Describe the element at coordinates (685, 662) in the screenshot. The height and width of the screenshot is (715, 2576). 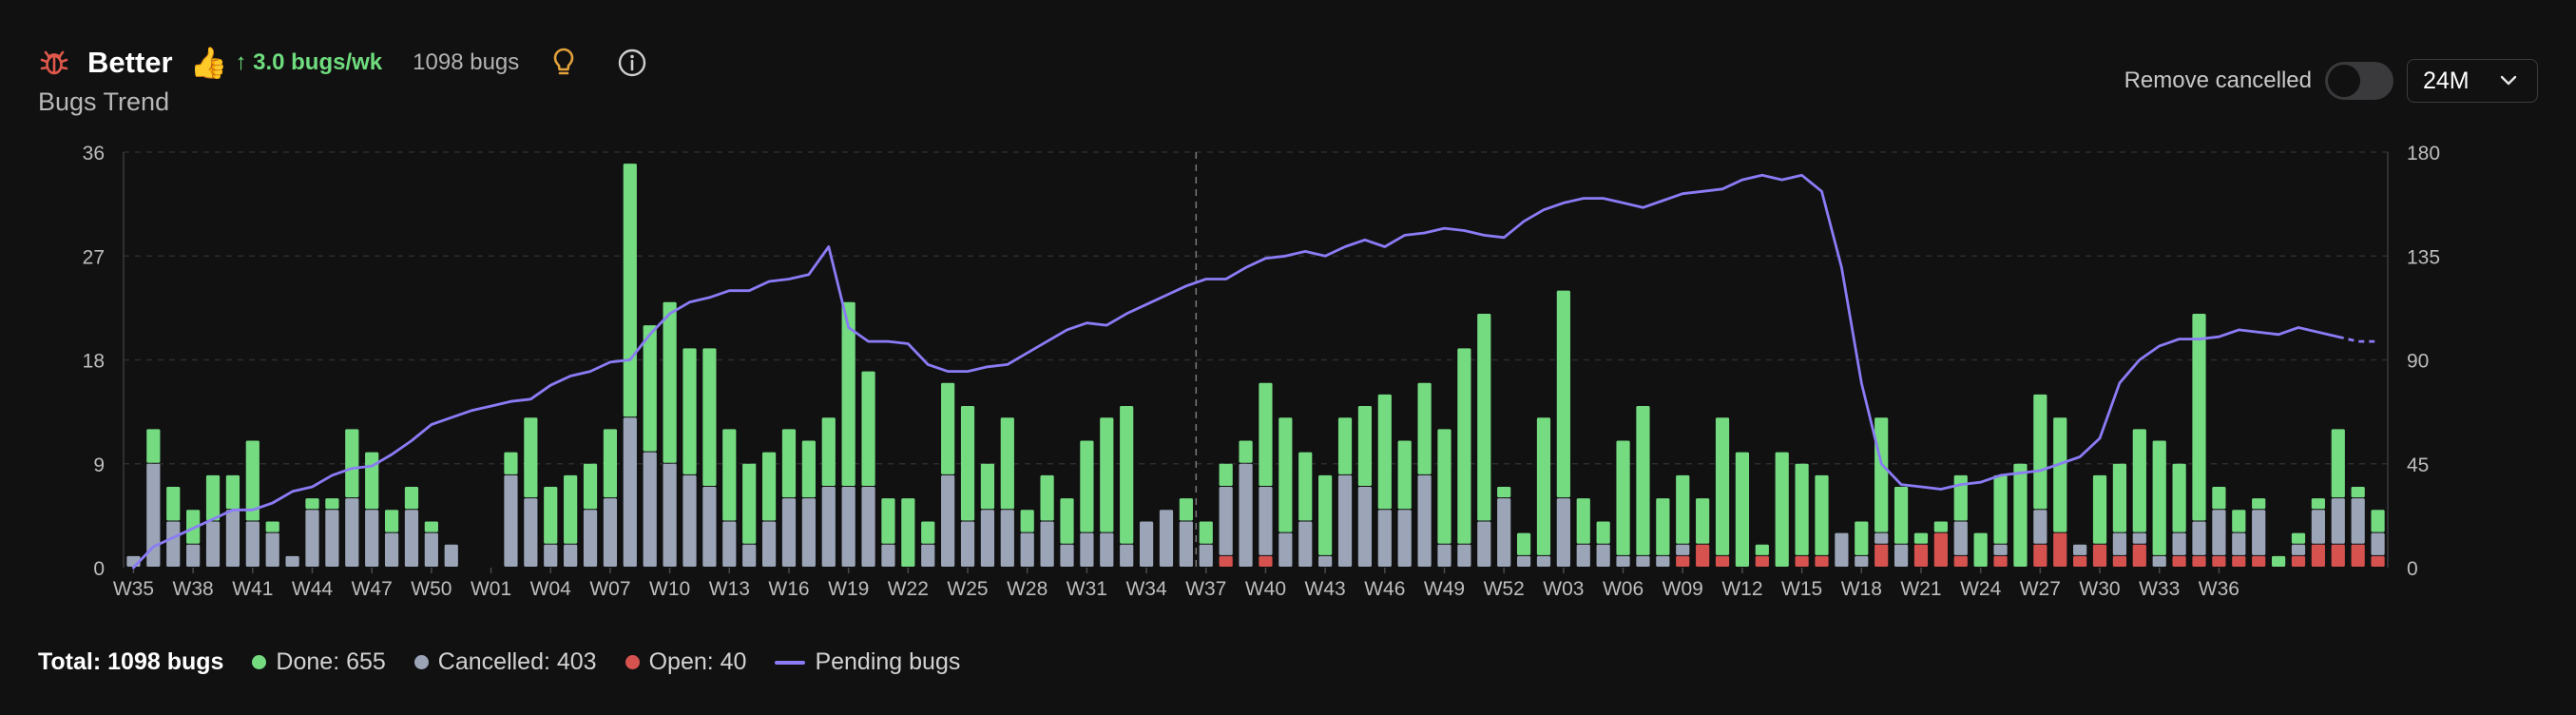
I see `legend-open: Open: 40` at that location.